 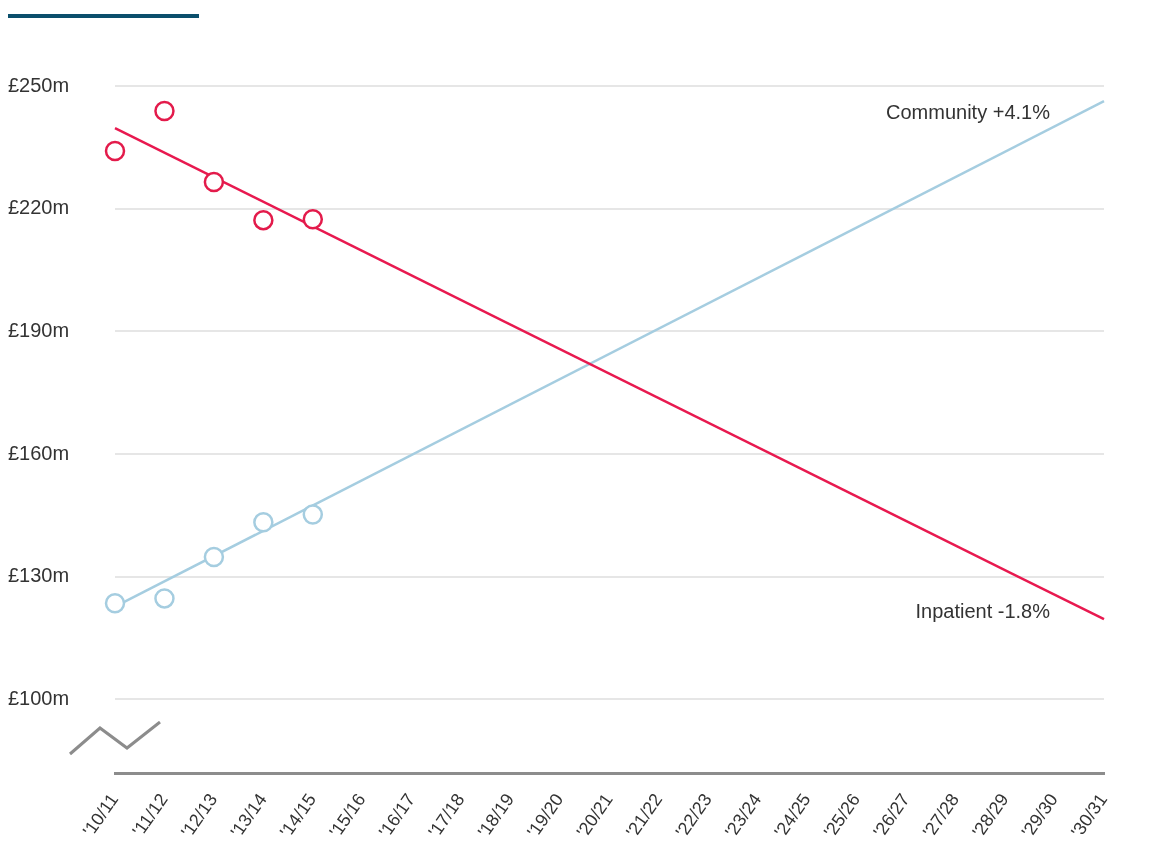 What do you see at coordinates (983, 610) in the screenshot?
I see `series-label: Inpatient -1.8%` at bounding box center [983, 610].